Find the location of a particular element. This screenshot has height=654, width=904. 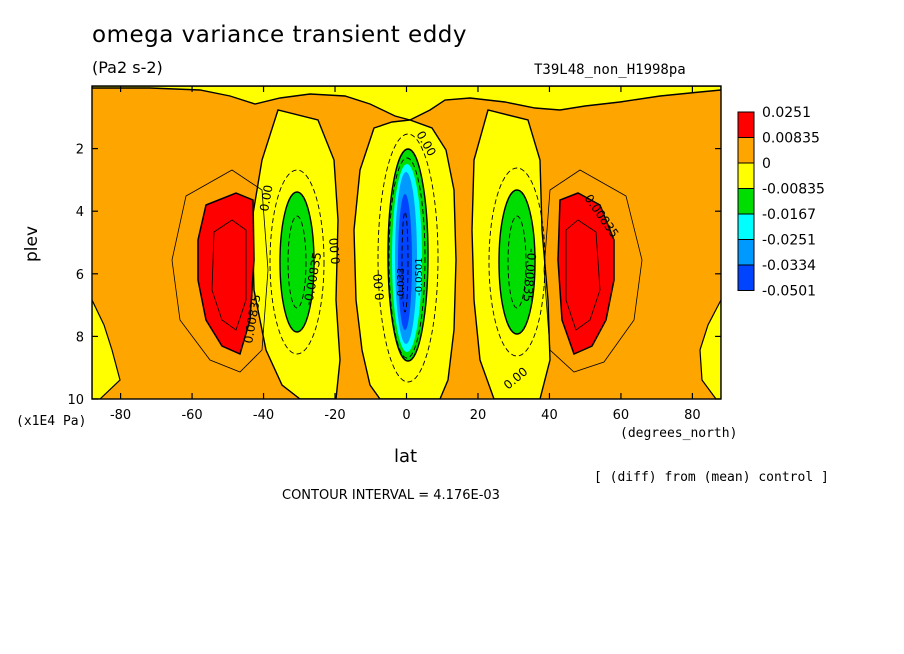

contour-label: -0.00835 is located at coordinates (529, 275).